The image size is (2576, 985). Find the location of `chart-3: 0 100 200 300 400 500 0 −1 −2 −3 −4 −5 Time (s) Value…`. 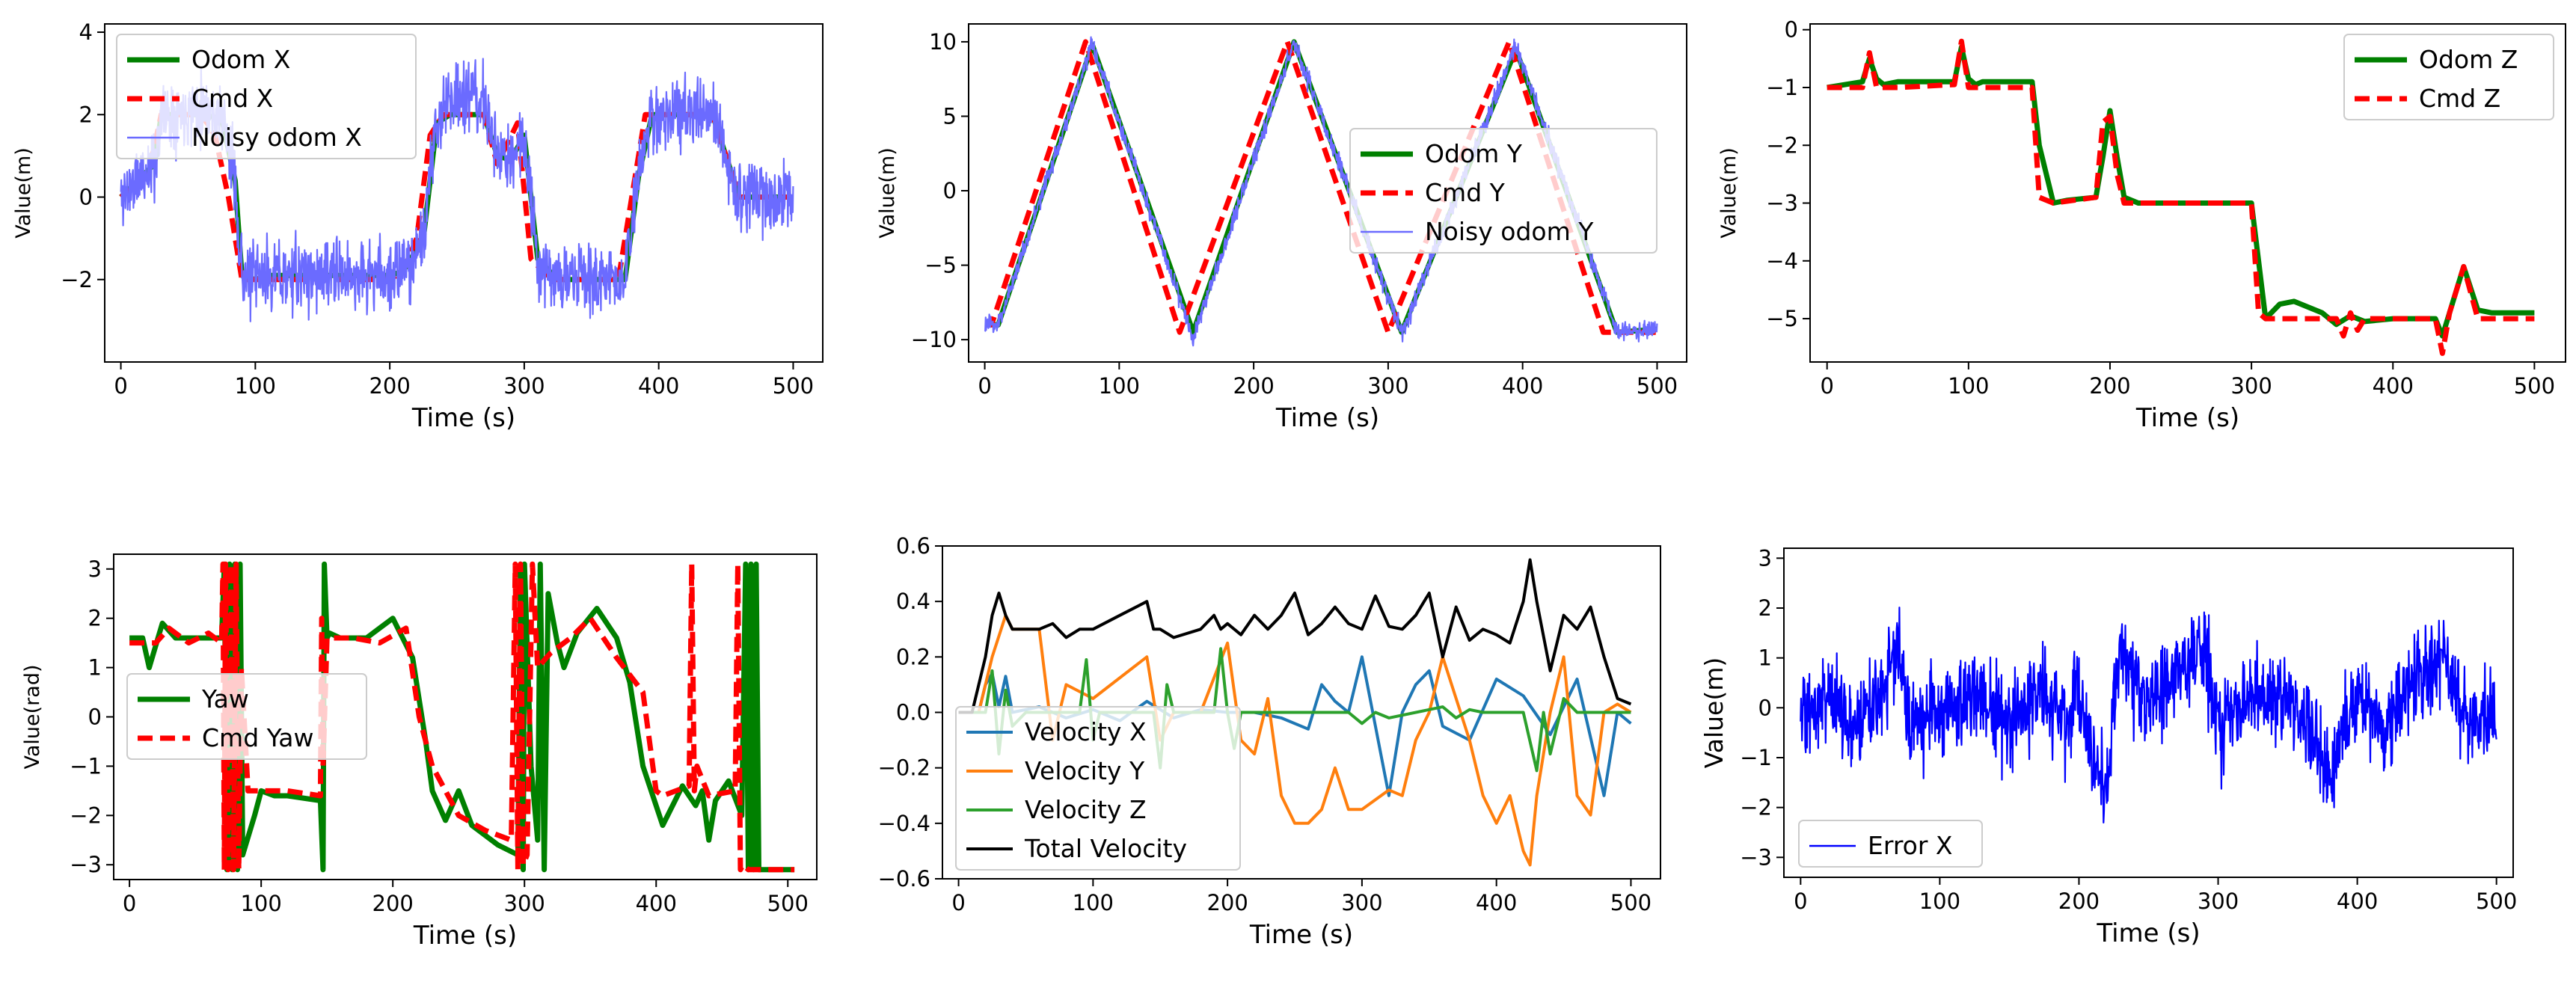

chart-3: 0 100 200 300 400 500 0 −1 −2 −3 −4 −5 Time (s) Value… is located at coordinates (2141, 225).